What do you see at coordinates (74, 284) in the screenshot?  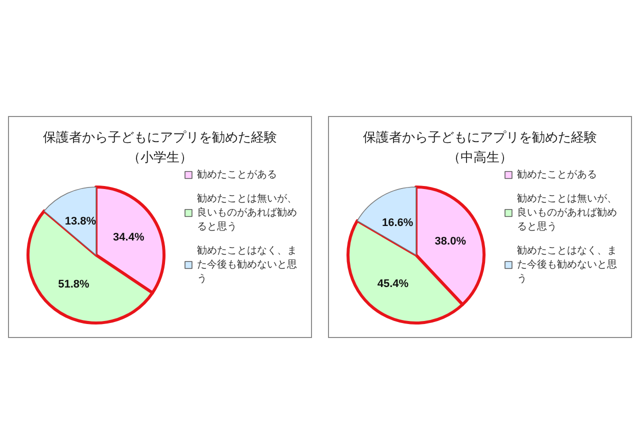 I see `data-label: 51.8%` at bounding box center [74, 284].